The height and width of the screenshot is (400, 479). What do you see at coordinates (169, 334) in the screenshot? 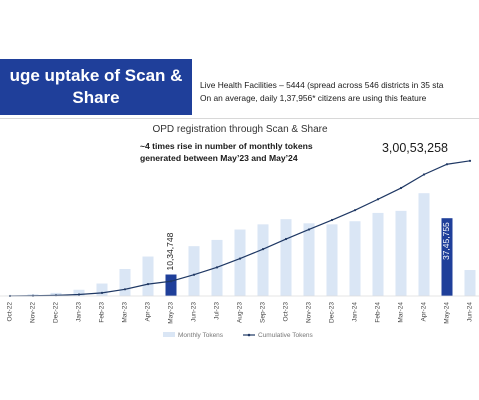
I see `legend-swatch-bars` at bounding box center [169, 334].